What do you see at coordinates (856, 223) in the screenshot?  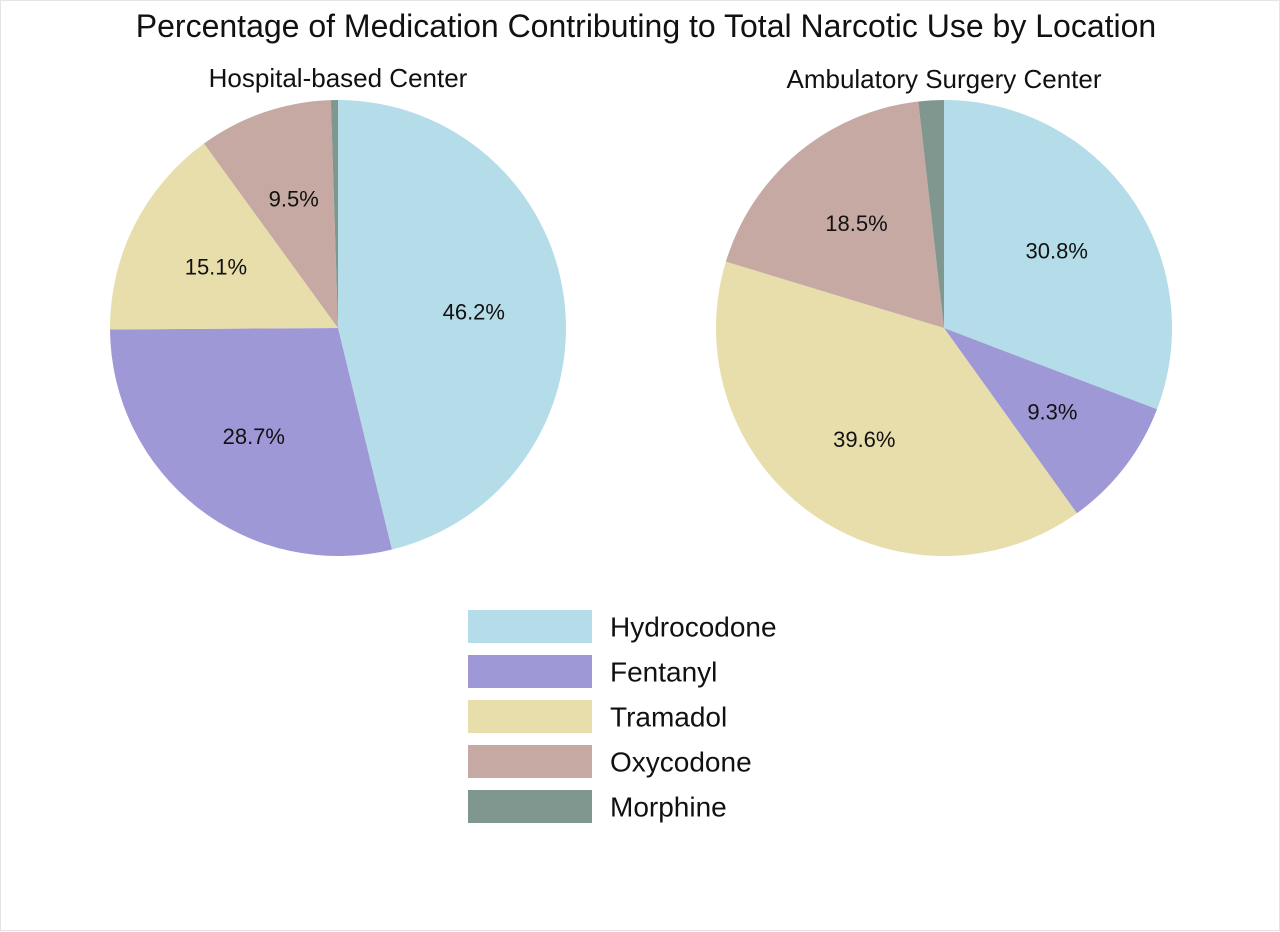 I see `slice-label-oxycodone: 18.5%` at bounding box center [856, 223].